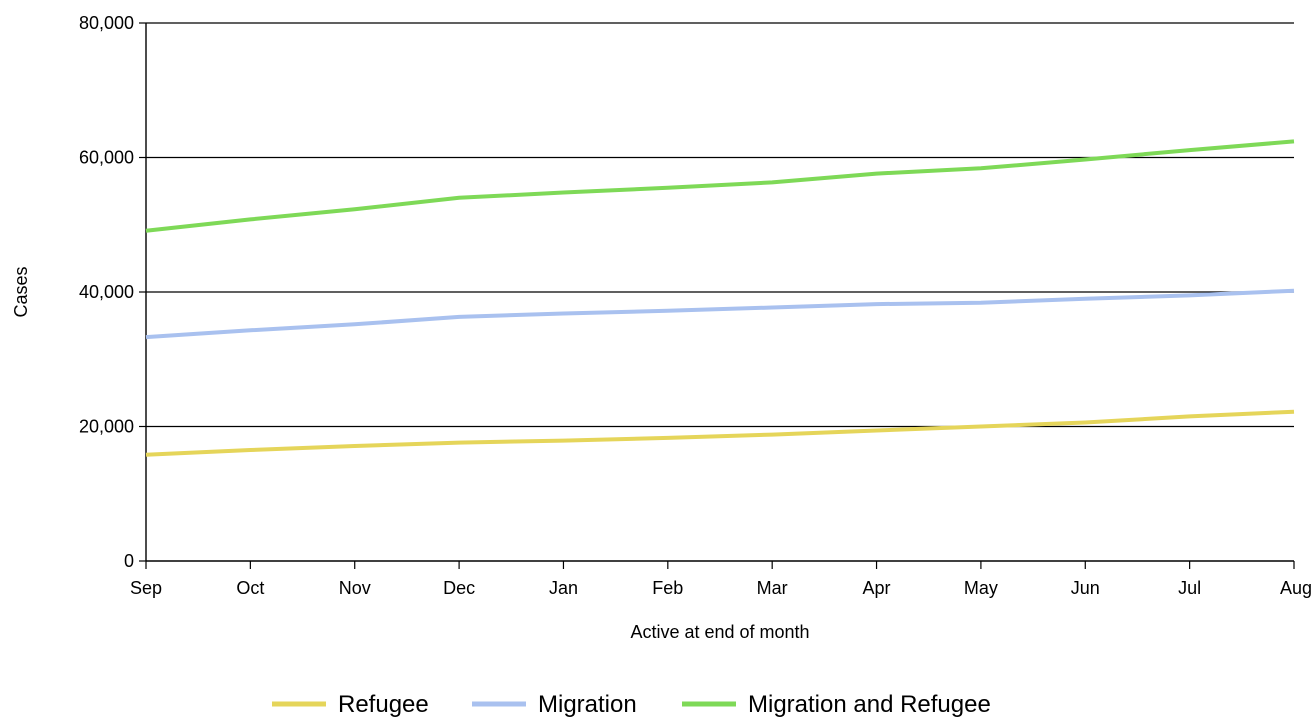 Image resolution: width=1314 pixels, height=717 pixels. I want to click on legend-label: Refugee, so click(383, 704).